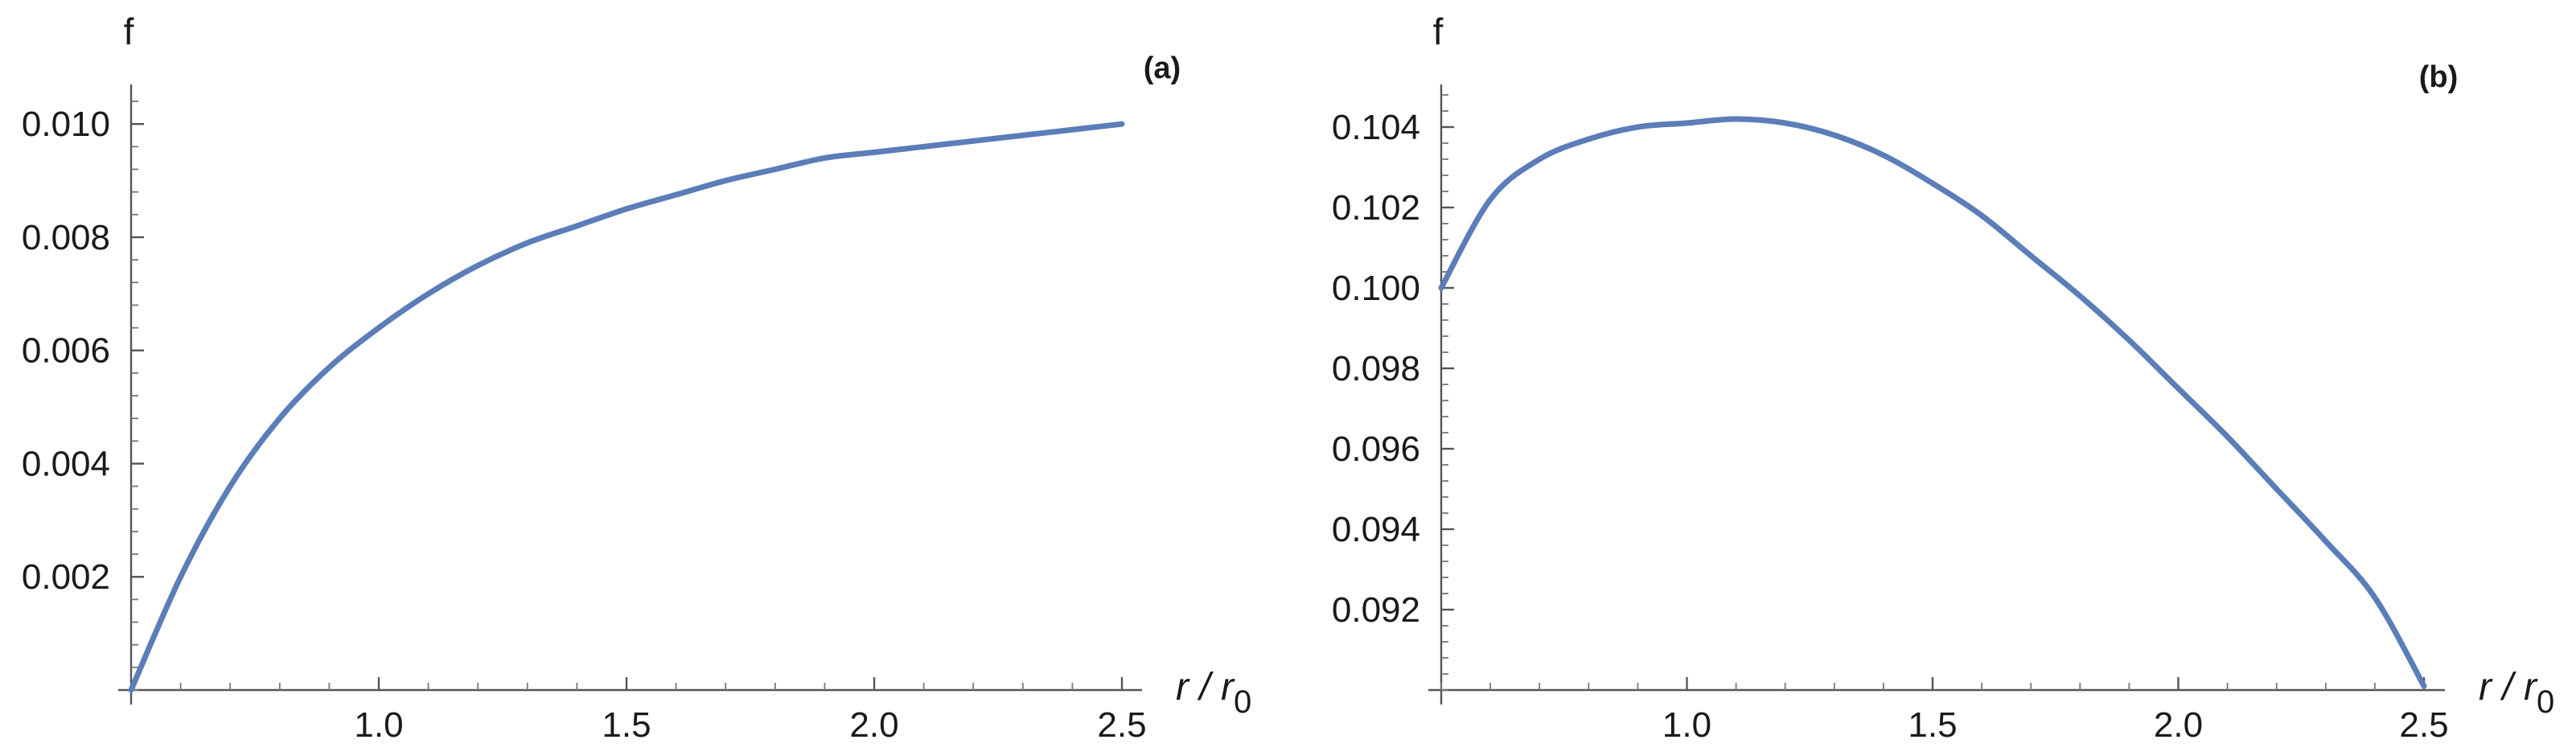 The image size is (2576, 756). What do you see at coordinates (1376, 529) in the screenshot?
I see `y-tick-label: 0.094` at bounding box center [1376, 529].